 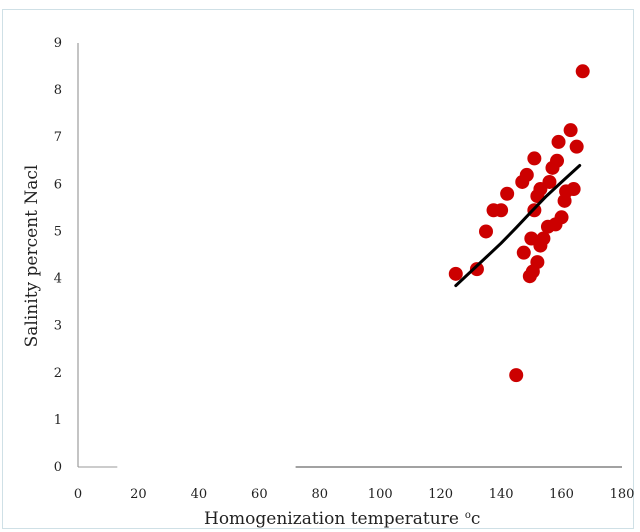 I want to click on y-tick-label: 0, so click(x=58, y=467).